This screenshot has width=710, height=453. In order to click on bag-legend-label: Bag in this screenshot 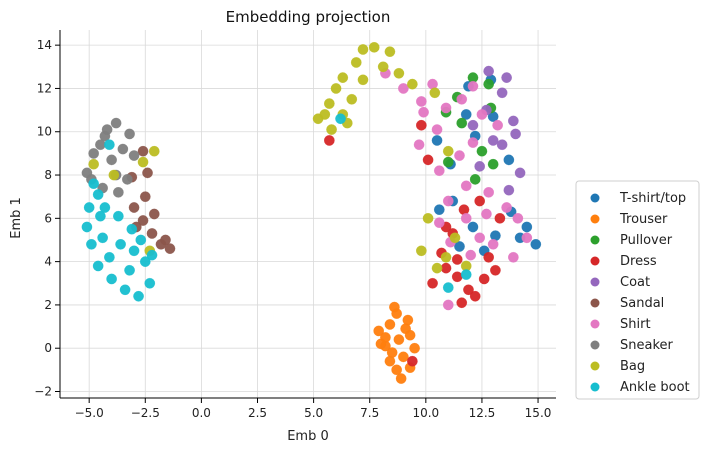, I will do `click(632, 366)`.